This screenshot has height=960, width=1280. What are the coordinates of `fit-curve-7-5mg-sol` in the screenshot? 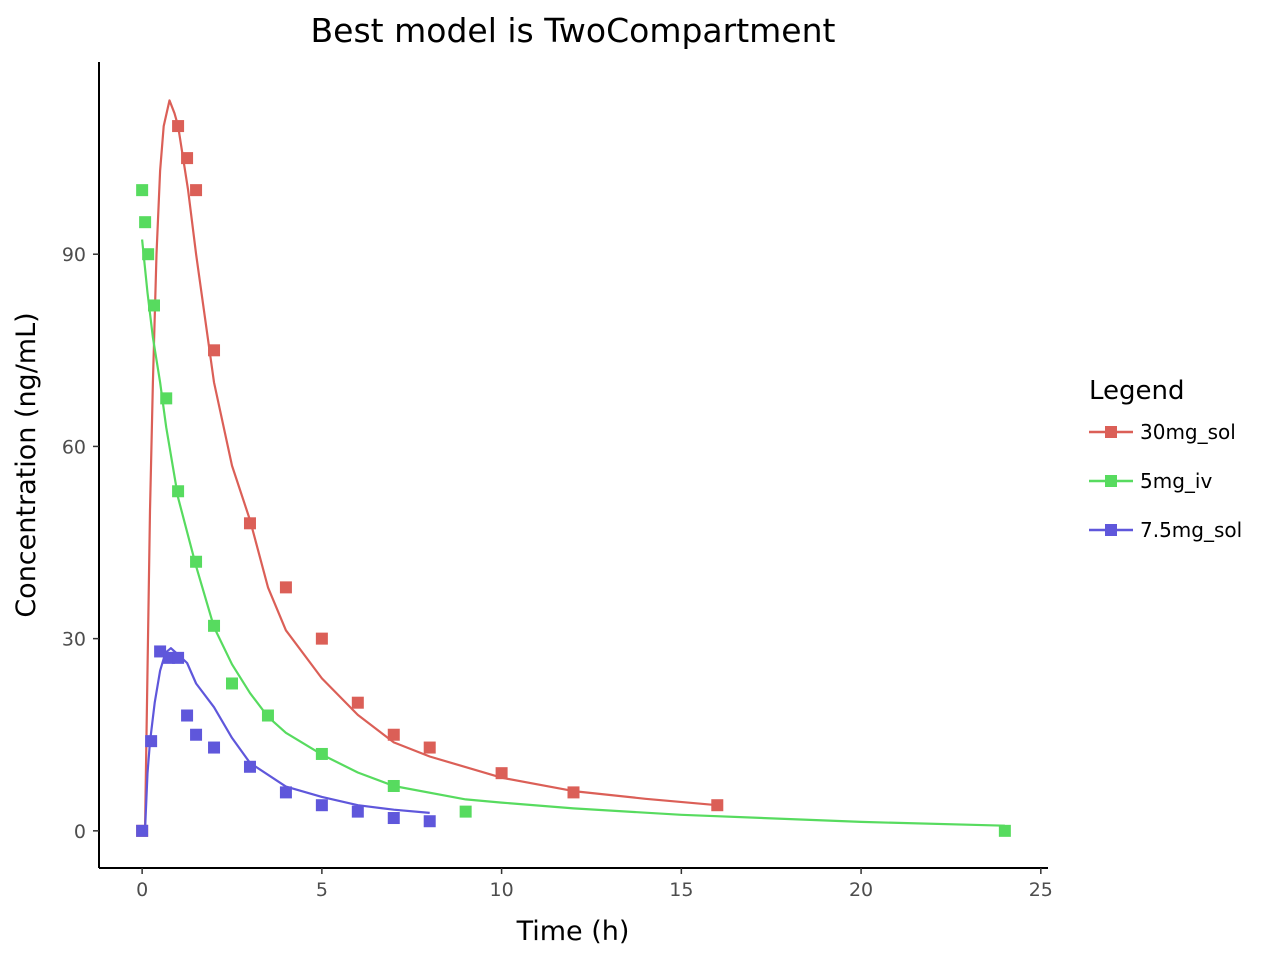 It's located at (286, 739).